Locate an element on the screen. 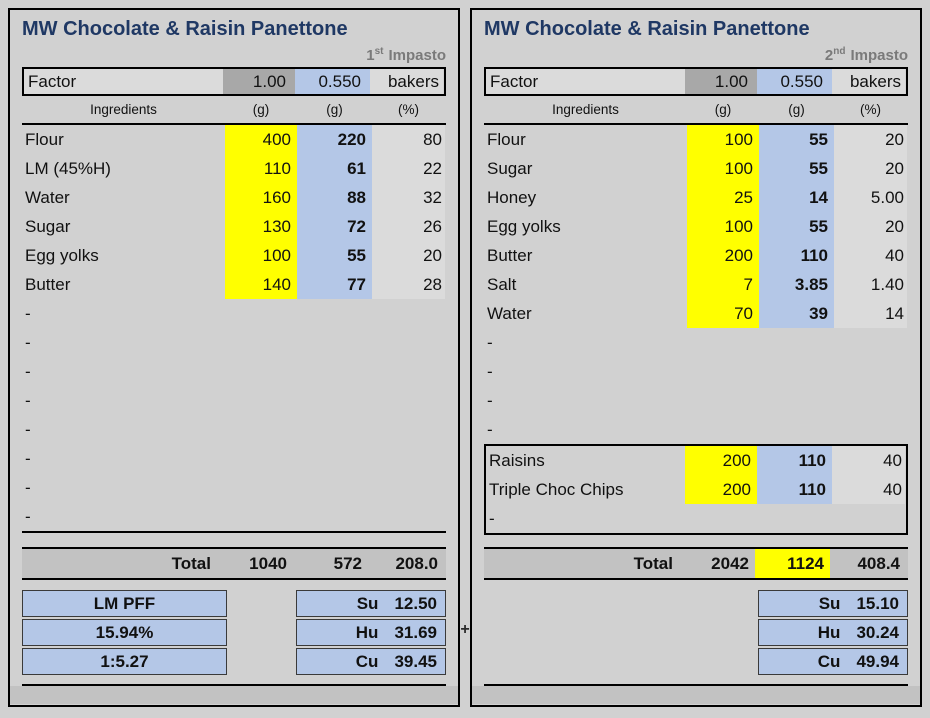  hu-value: 31.69 is located at coordinates (415, 632).